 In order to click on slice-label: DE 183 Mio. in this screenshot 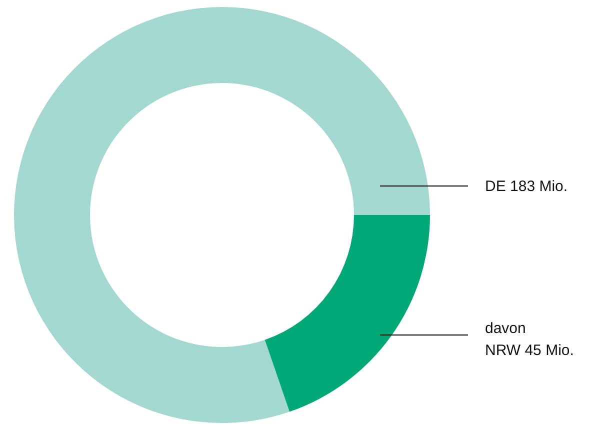, I will do `click(526, 186)`.